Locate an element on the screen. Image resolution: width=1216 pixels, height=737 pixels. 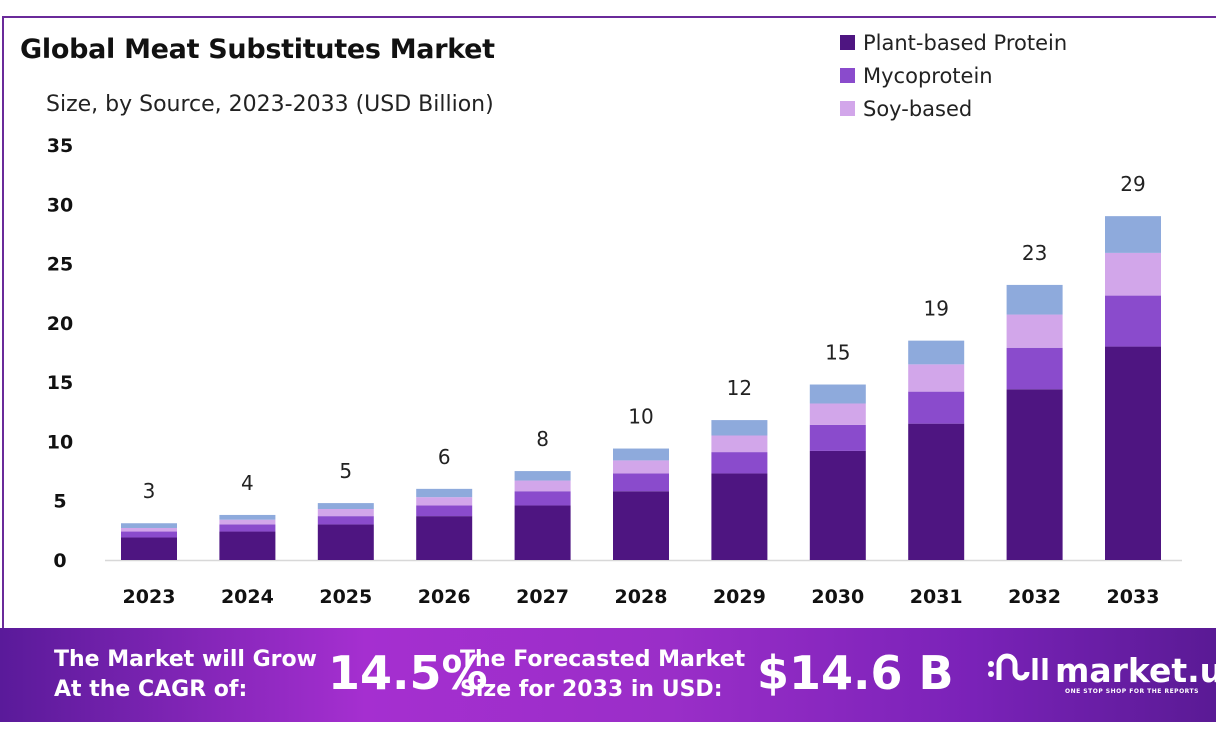
x-tick-label: 2032 is located at coordinates (1034, 597).